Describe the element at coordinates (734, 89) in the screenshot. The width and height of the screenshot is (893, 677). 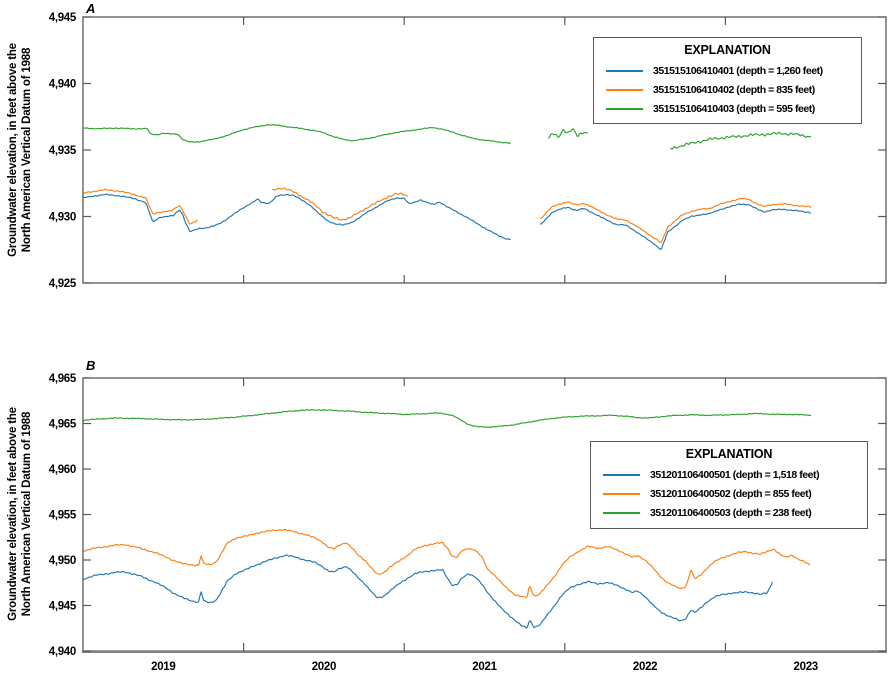
I see `legend-entry-label: 351515106410402 (depth = 835 feet)` at that location.